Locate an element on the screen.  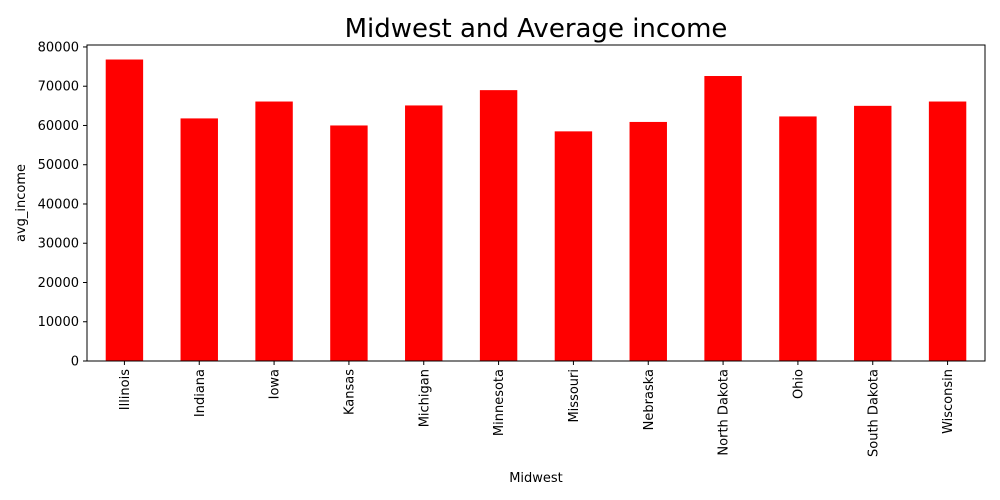
chart-title: Midwest and Average income is located at coordinates (536, 29).